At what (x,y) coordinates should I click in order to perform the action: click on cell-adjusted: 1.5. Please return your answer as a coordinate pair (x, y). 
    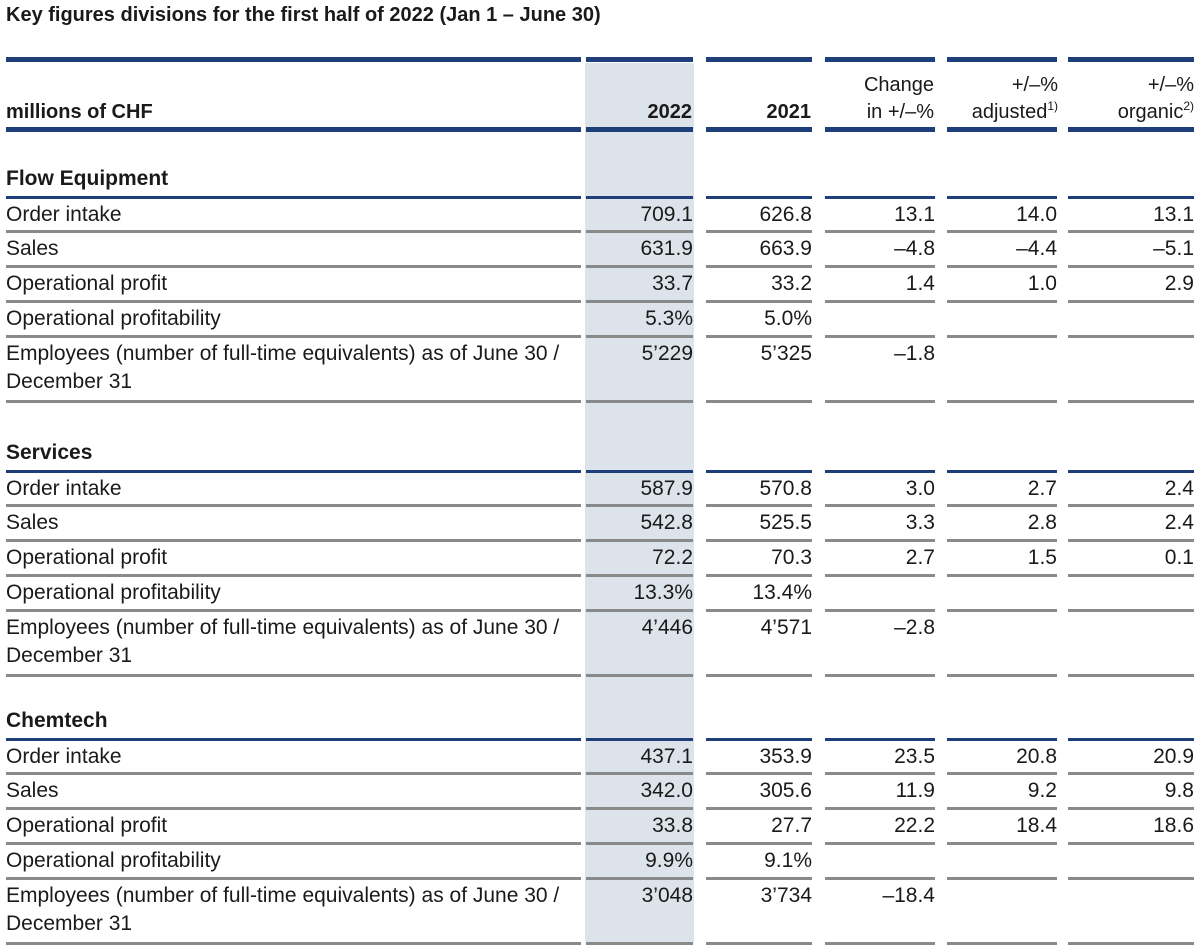
    Looking at the image, I should click on (1042, 557).